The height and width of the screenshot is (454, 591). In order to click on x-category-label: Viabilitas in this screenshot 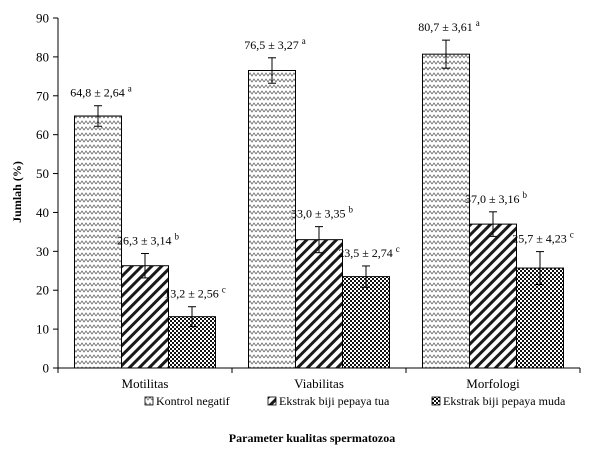, I will do `click(319, 383)`.